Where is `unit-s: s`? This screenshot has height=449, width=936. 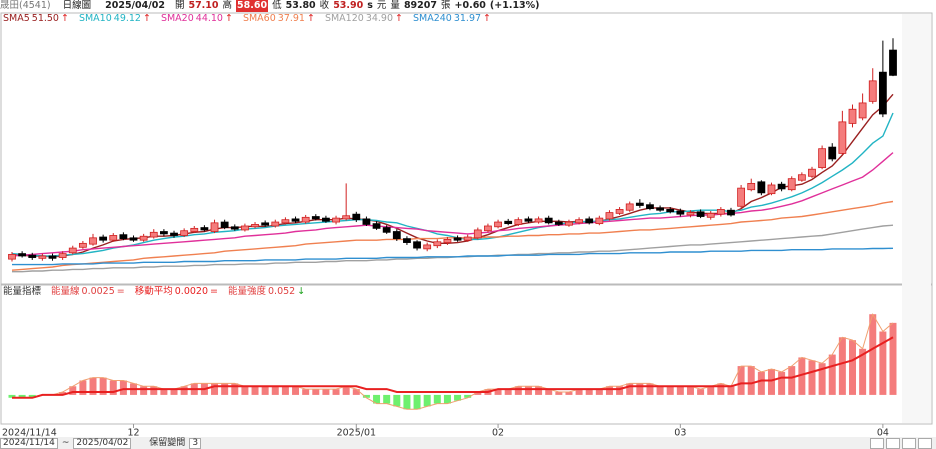 unit-s: s is located at coordinates (370, 5).